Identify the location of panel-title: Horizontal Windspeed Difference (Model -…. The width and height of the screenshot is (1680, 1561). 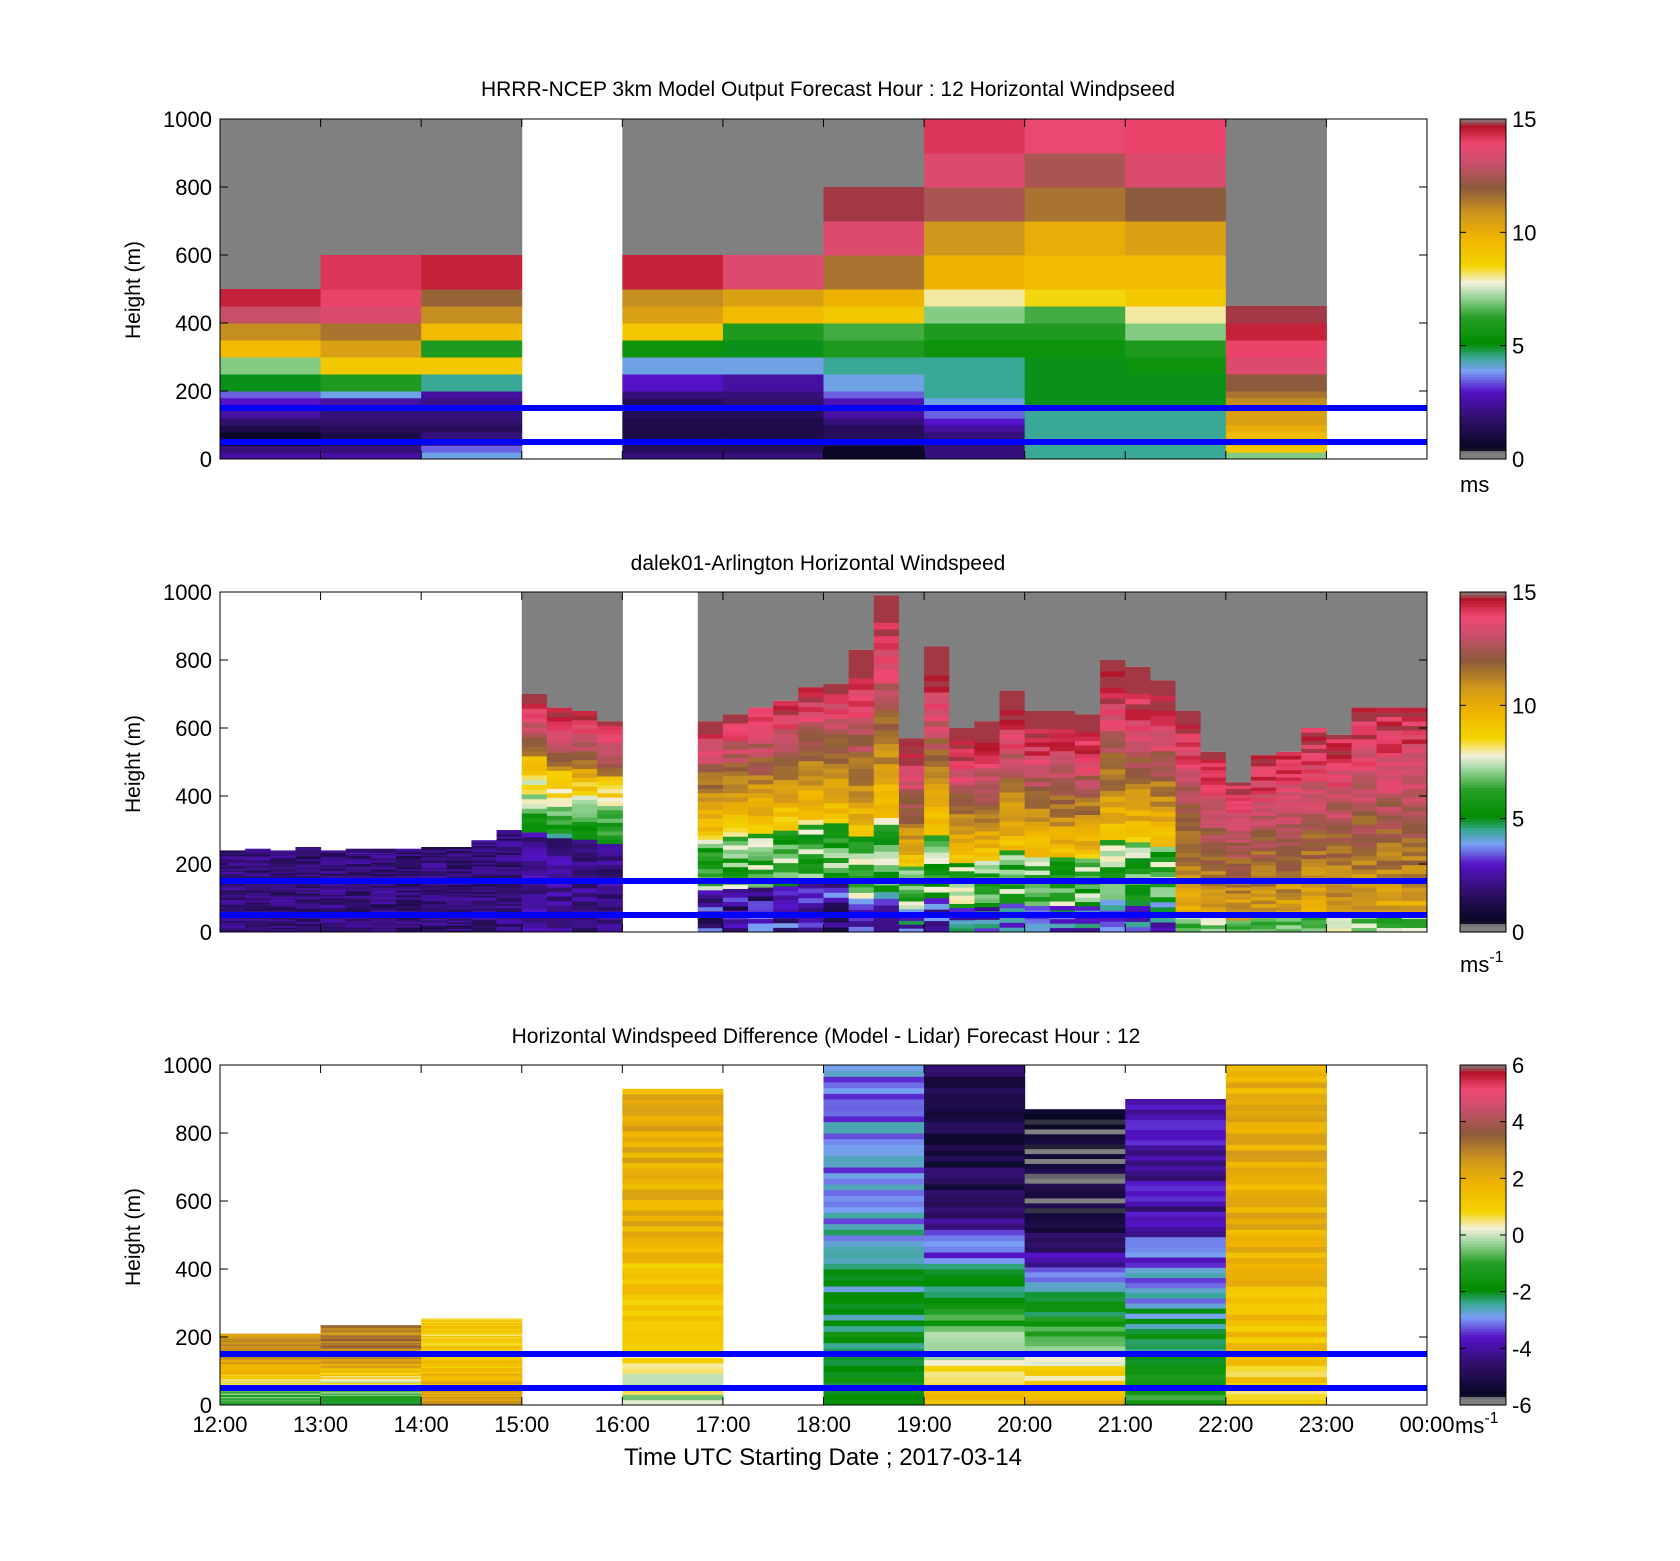
(826, 1036).